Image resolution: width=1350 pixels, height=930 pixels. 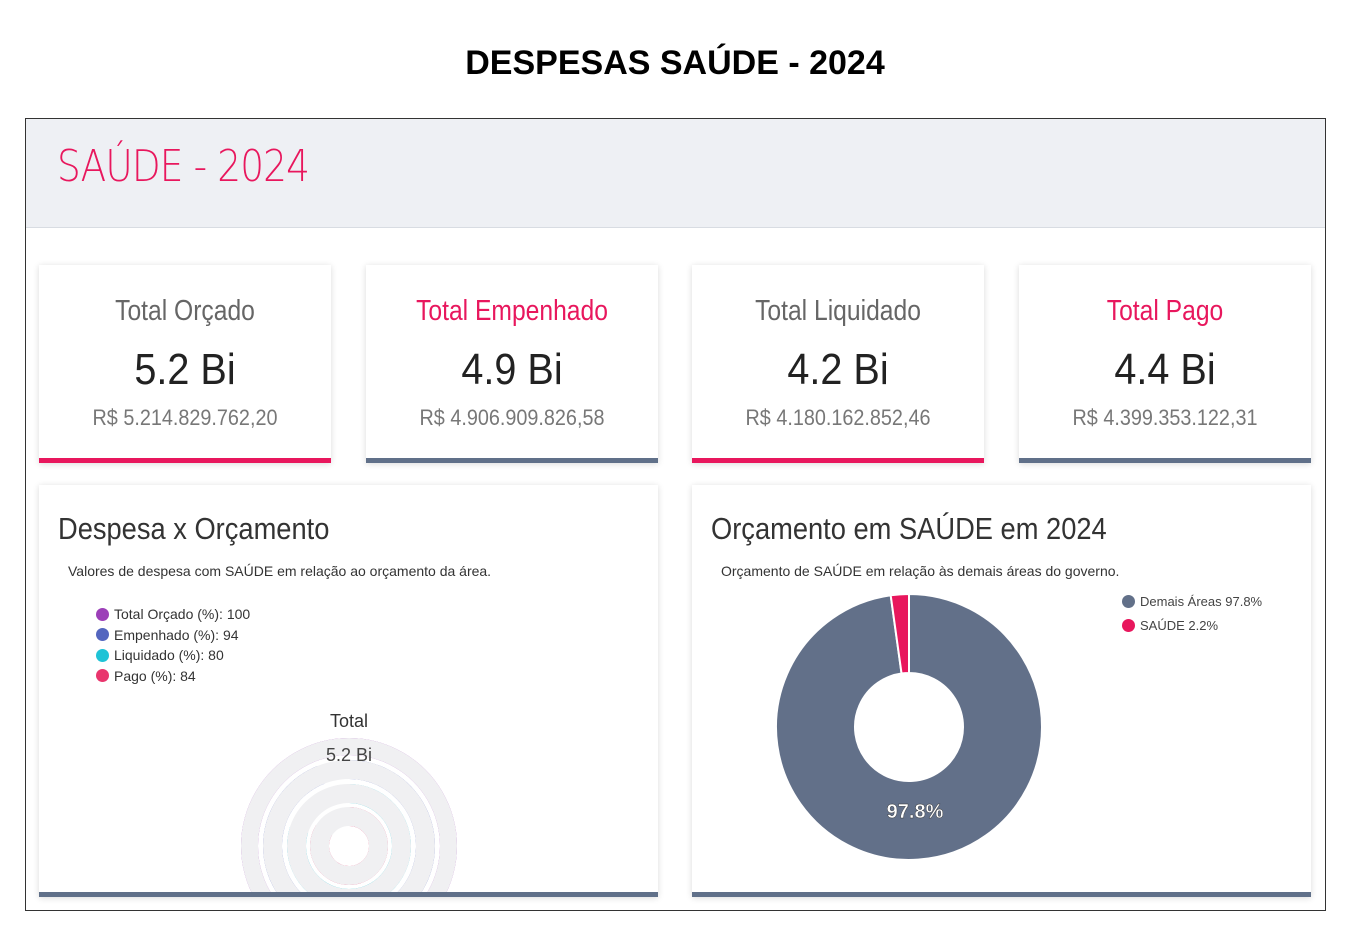 I want to click on dashboard-header: SAÚDE - 2024, so click(x=675, y=173).